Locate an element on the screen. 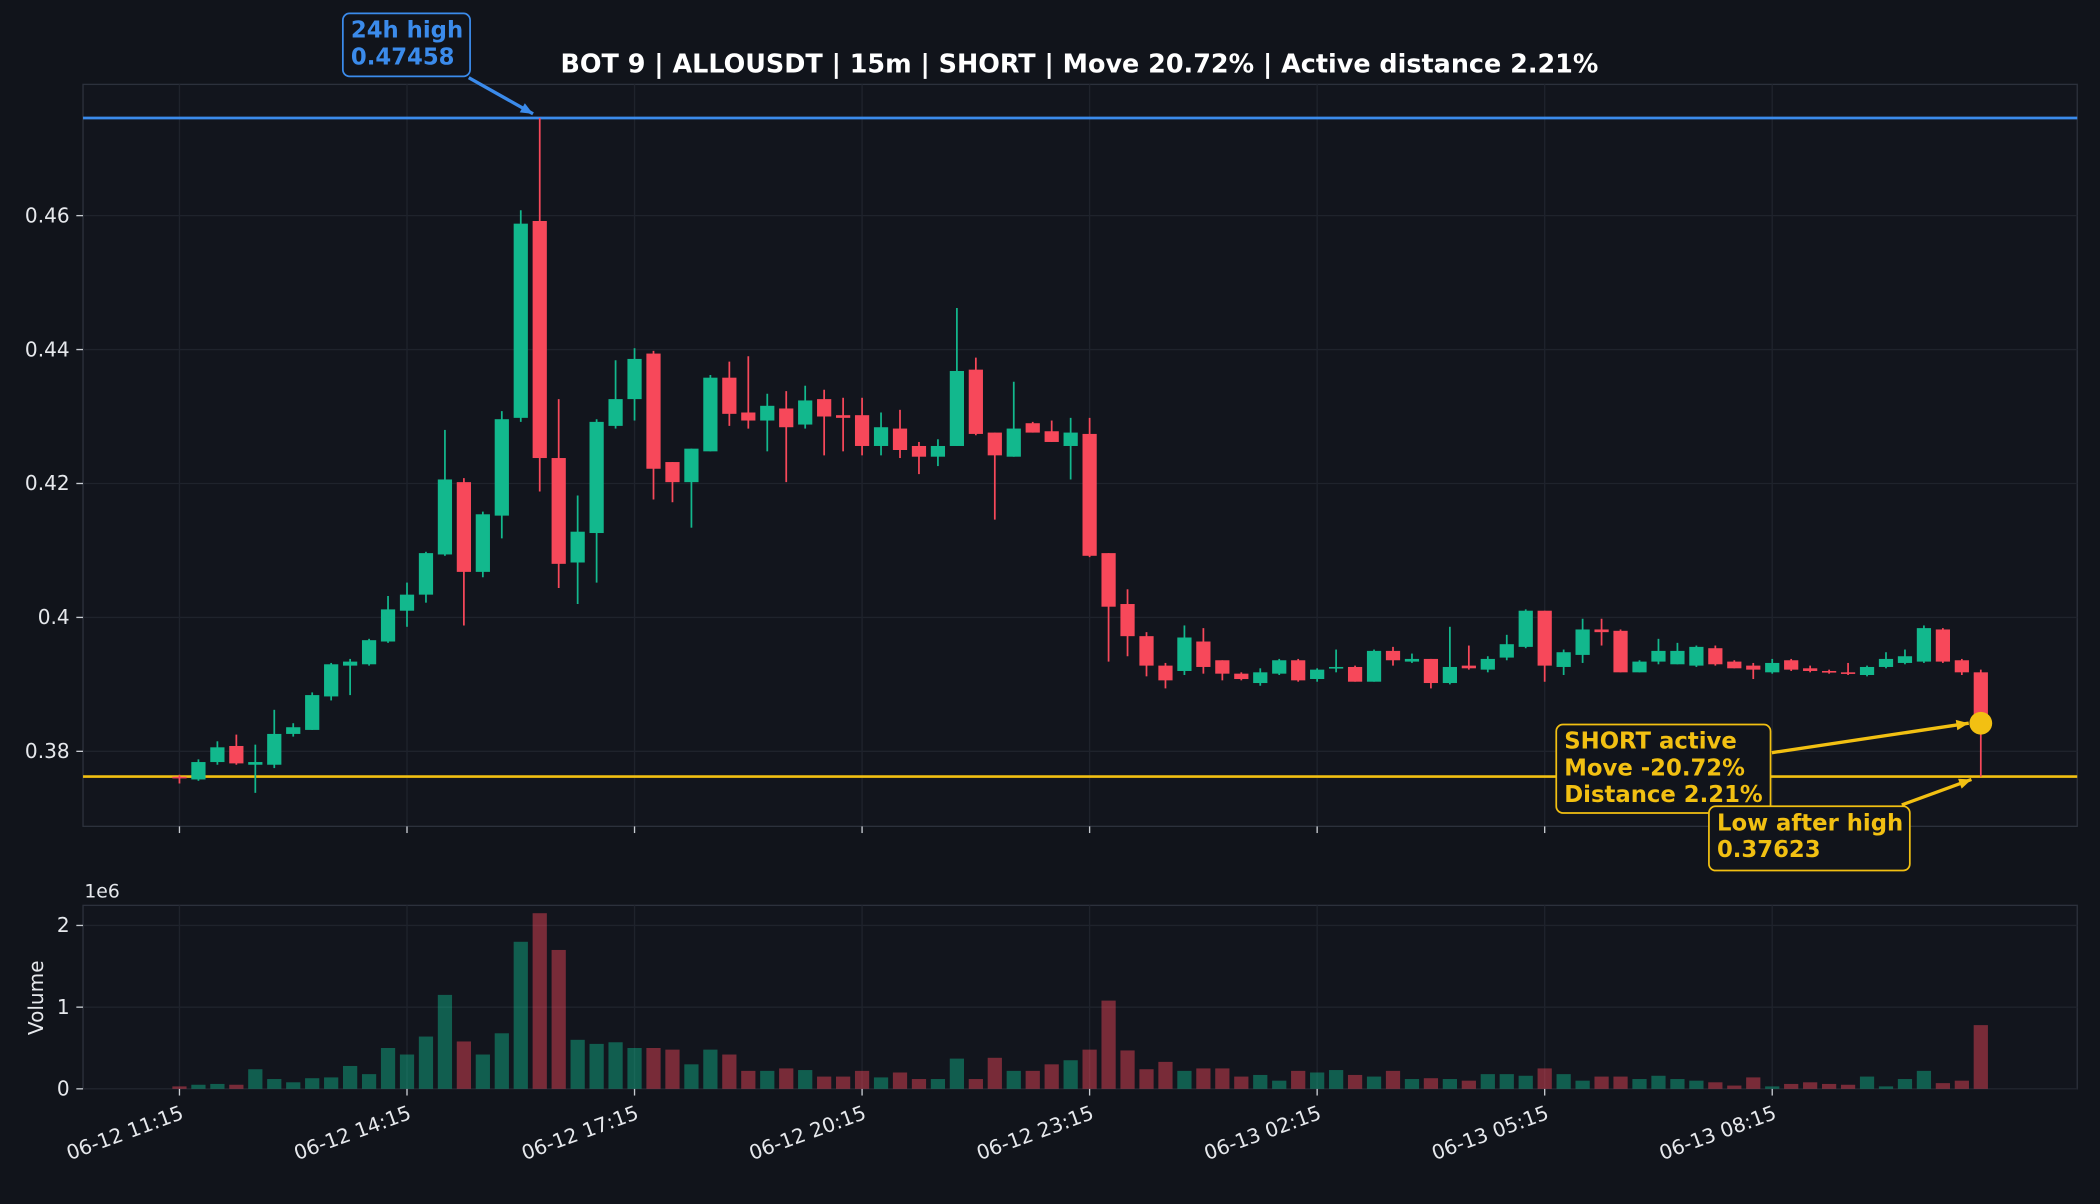  volume-panel is located at coordinates (1080, 997).